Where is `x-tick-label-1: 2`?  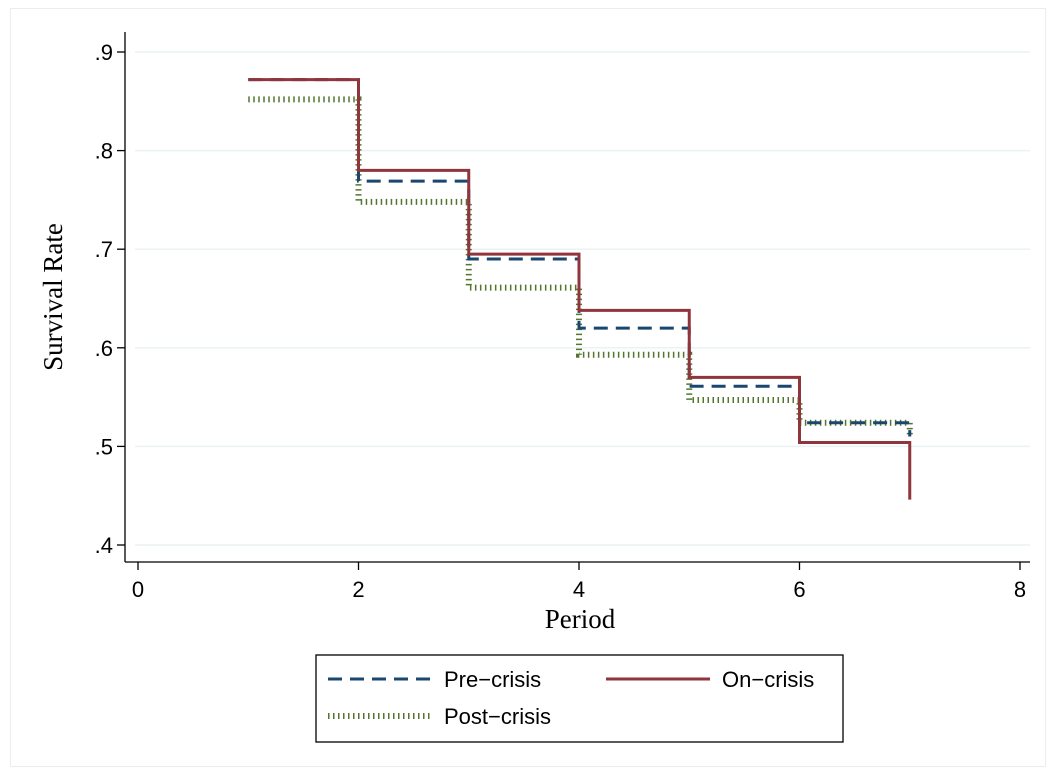
x-tick-label-1: 2 is located at coordinates (358, 589).